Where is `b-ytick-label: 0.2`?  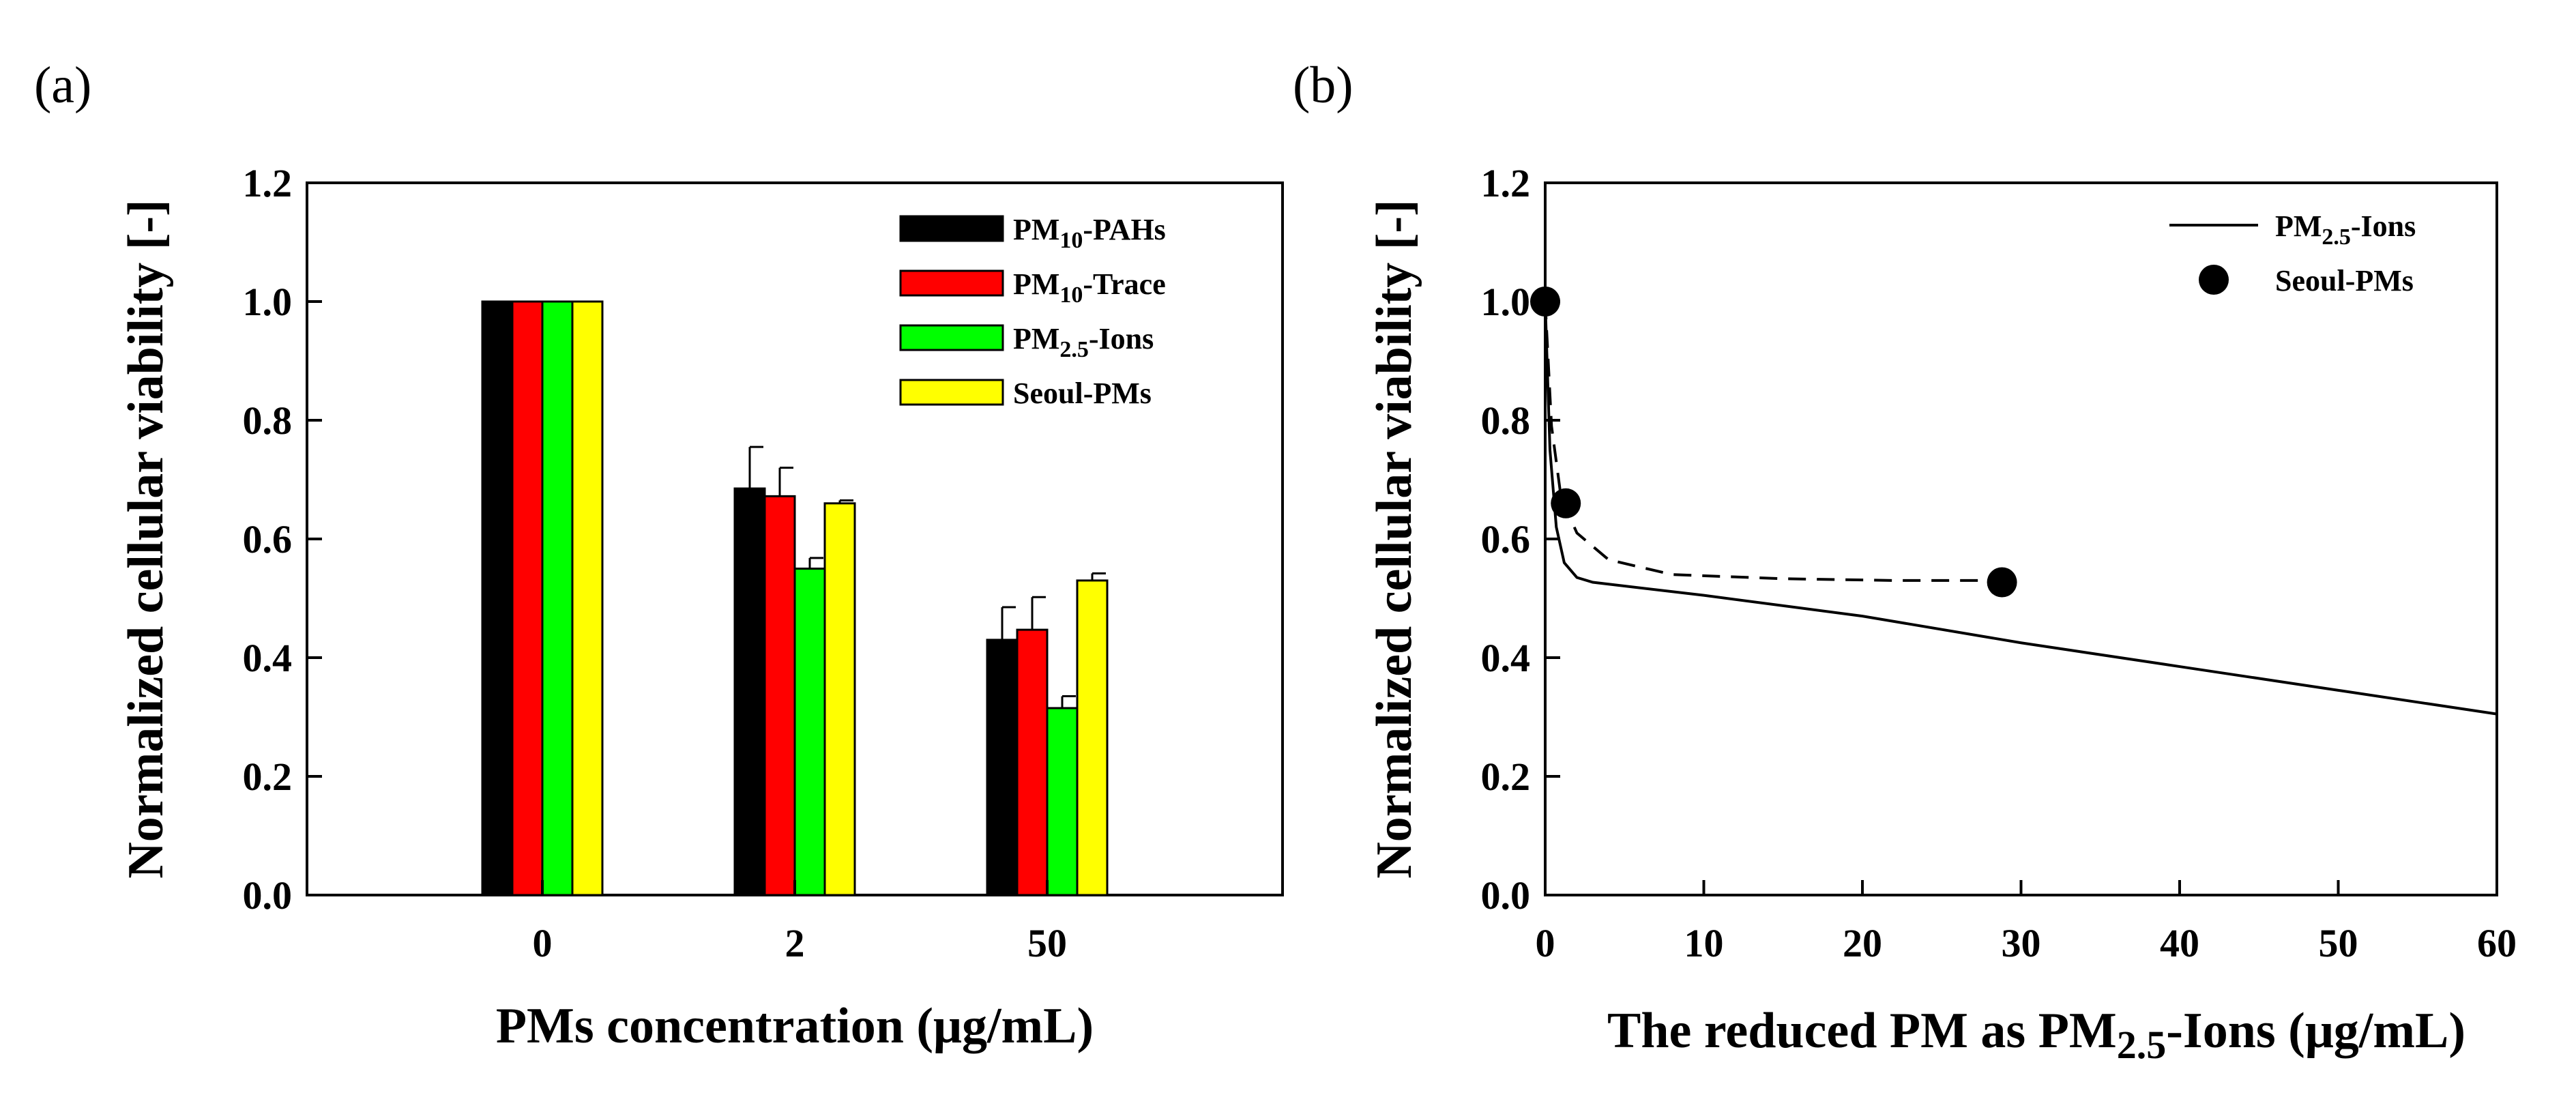 b-ytick-label: 0.2 is located at coordinates (1506, 777).